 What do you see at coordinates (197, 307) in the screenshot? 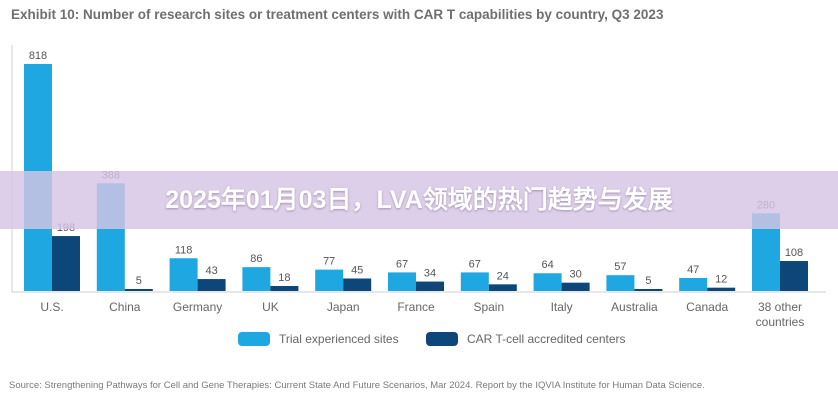
I see `x-tick-label: Germany` at bounding box center [197, 307].